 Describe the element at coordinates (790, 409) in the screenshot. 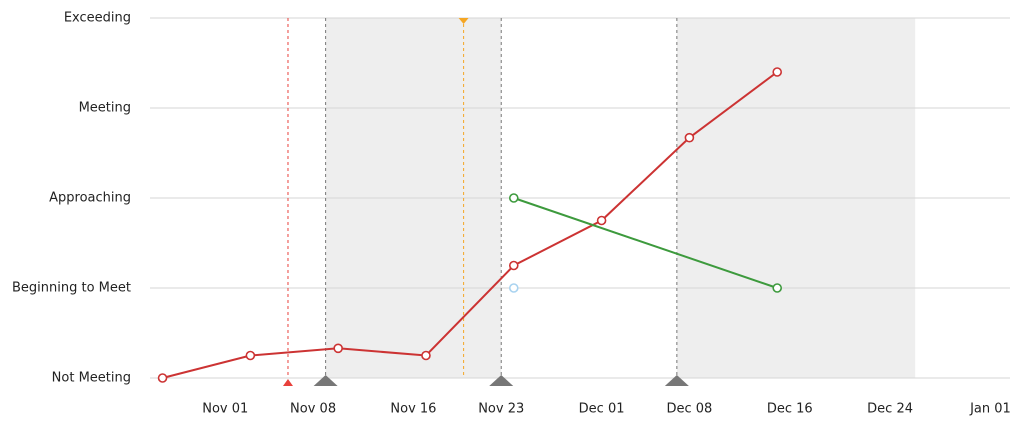

I see `x-tick-label: Dec 16` at that location.